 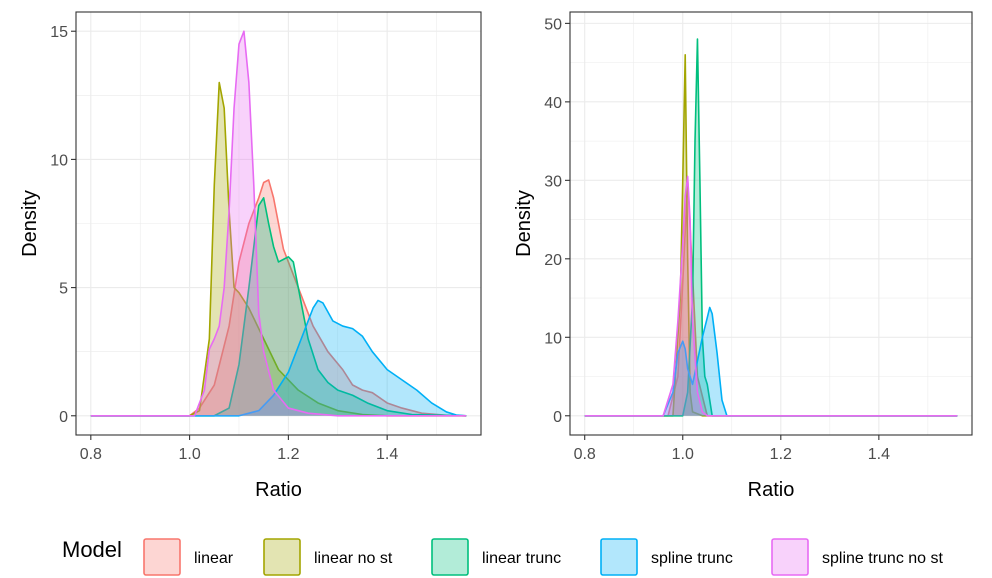 I want to click on legend-label: linear trunc, so click(x=521, y=558).